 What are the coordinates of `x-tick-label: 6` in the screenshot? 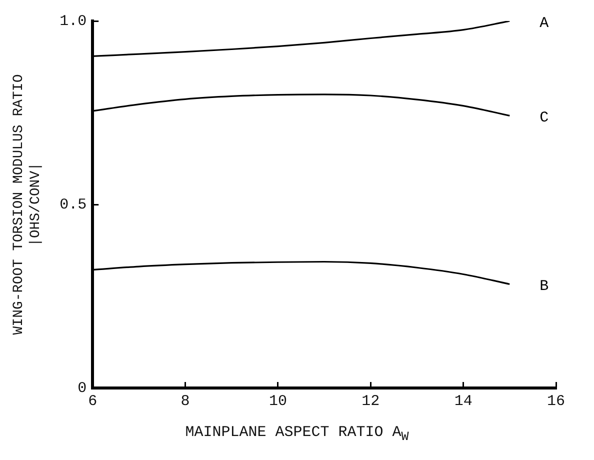 It's located at (93, 401).